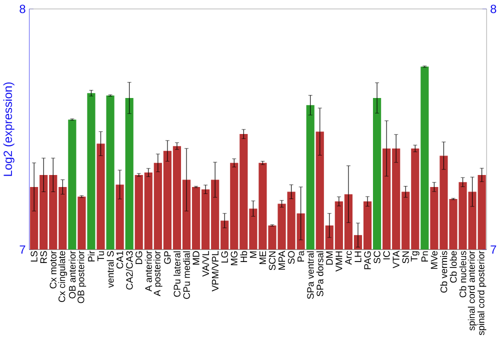  What do you see at coordinates (444, 272) in the screenshot?
I see `x-tick-label: Cb vermis` at bounding box center [444, 272].